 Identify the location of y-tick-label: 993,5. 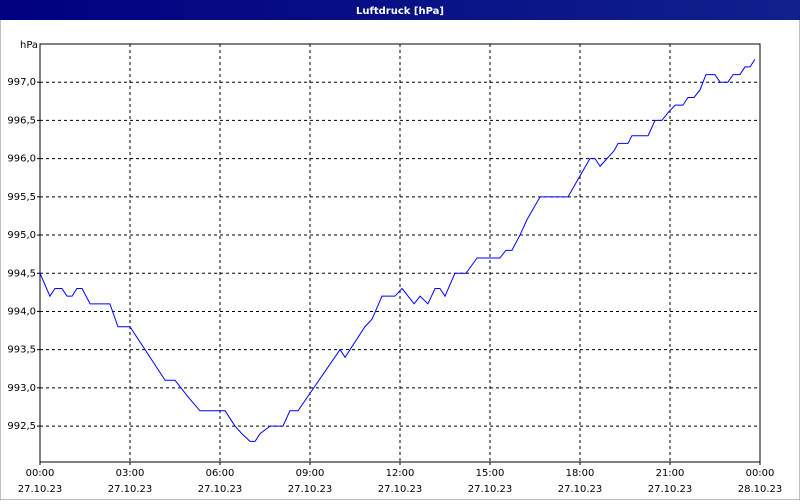
(21, 350).